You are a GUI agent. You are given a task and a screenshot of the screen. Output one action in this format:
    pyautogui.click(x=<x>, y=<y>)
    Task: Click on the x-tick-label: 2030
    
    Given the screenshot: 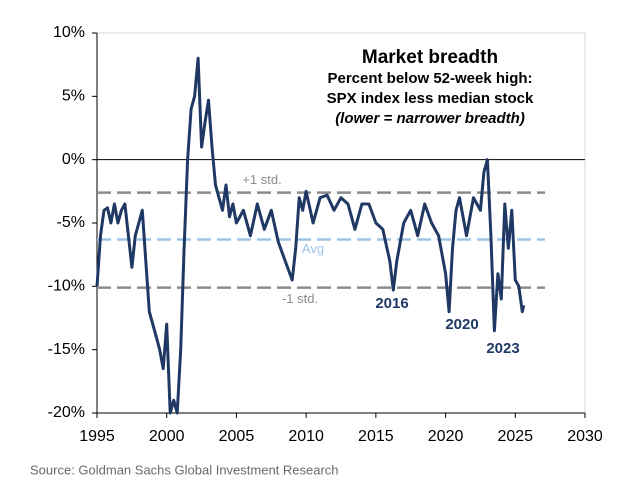 What is the action you would take?
    pyautogui.click(x=585, y=436)
    